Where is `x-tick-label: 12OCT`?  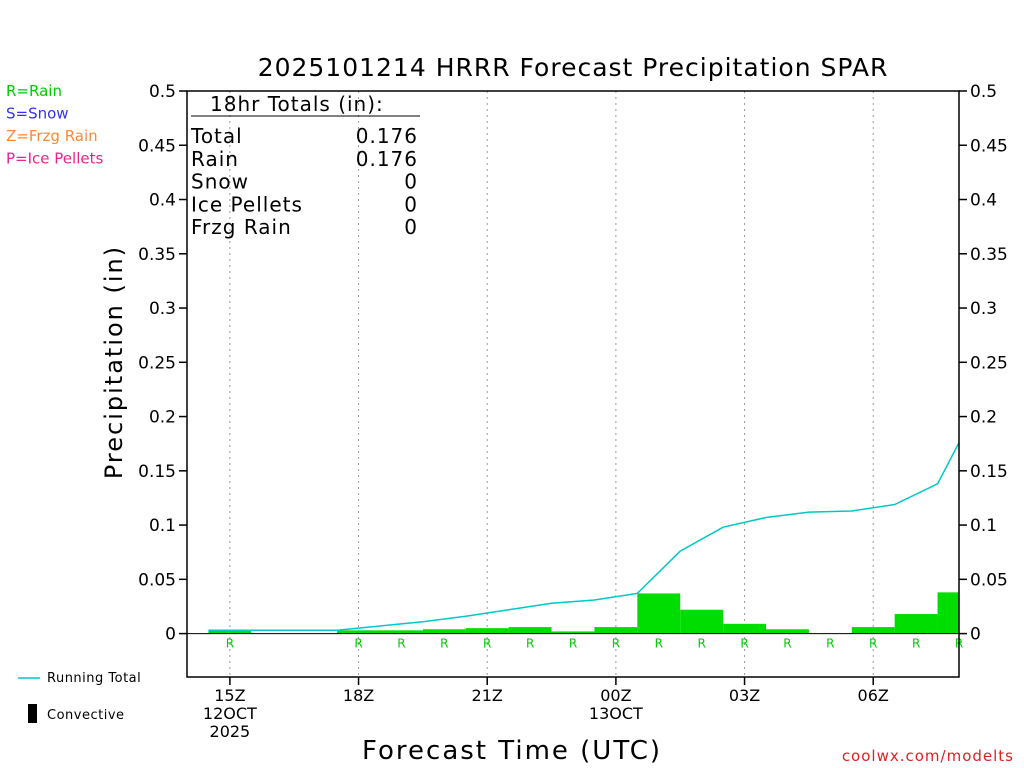
x-tick-label: 12OCT is located at coordinates (230, 713).